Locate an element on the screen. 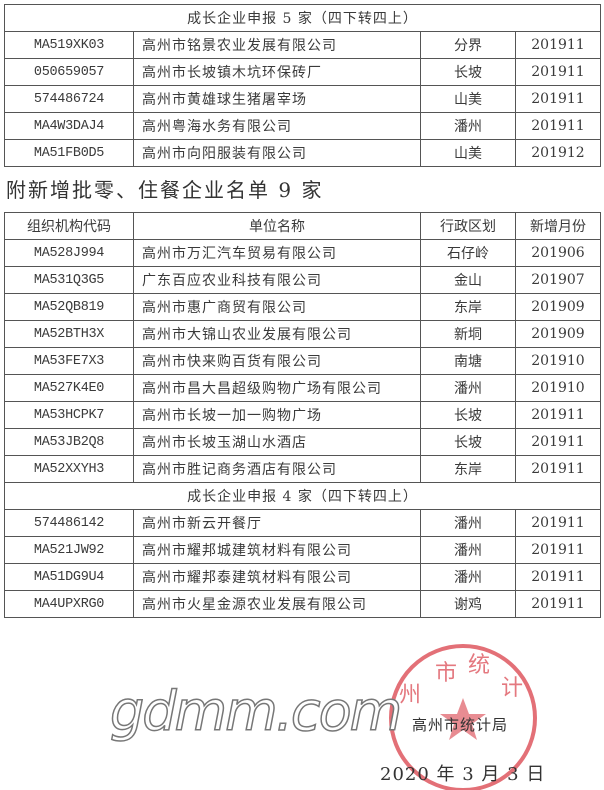 The height and width of the screenshot is (790, 604). cell-region: 石仔岭 is located at coordinates (468, 253).